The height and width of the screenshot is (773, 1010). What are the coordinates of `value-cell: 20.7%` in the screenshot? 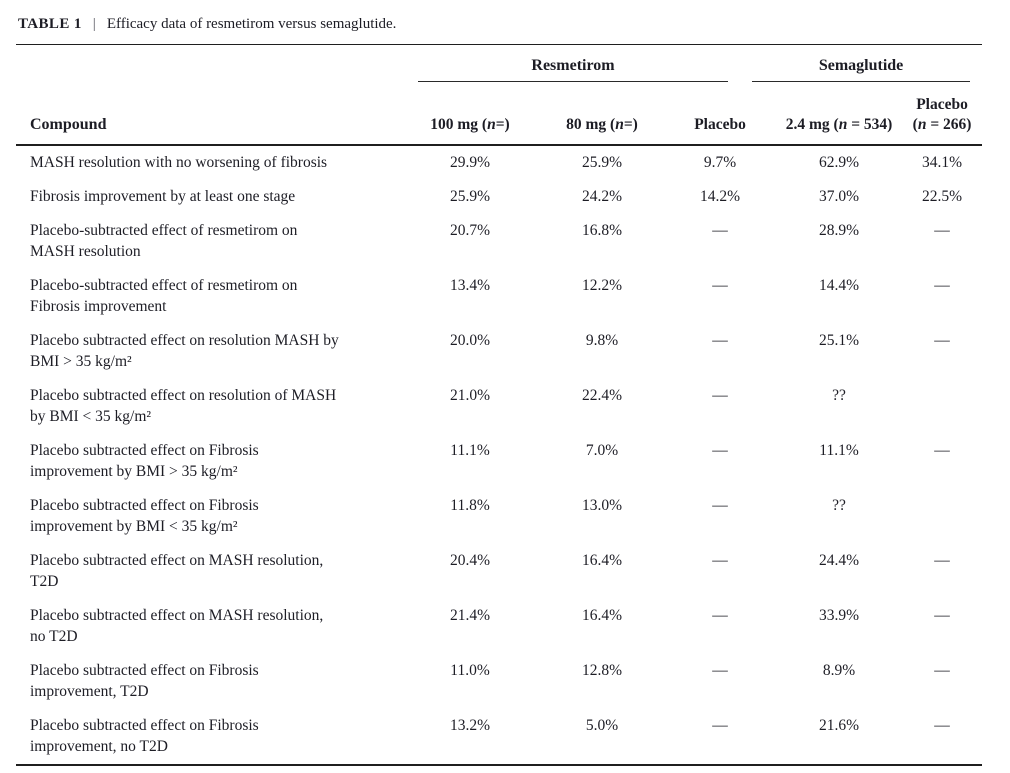 It's located at (470, 230).